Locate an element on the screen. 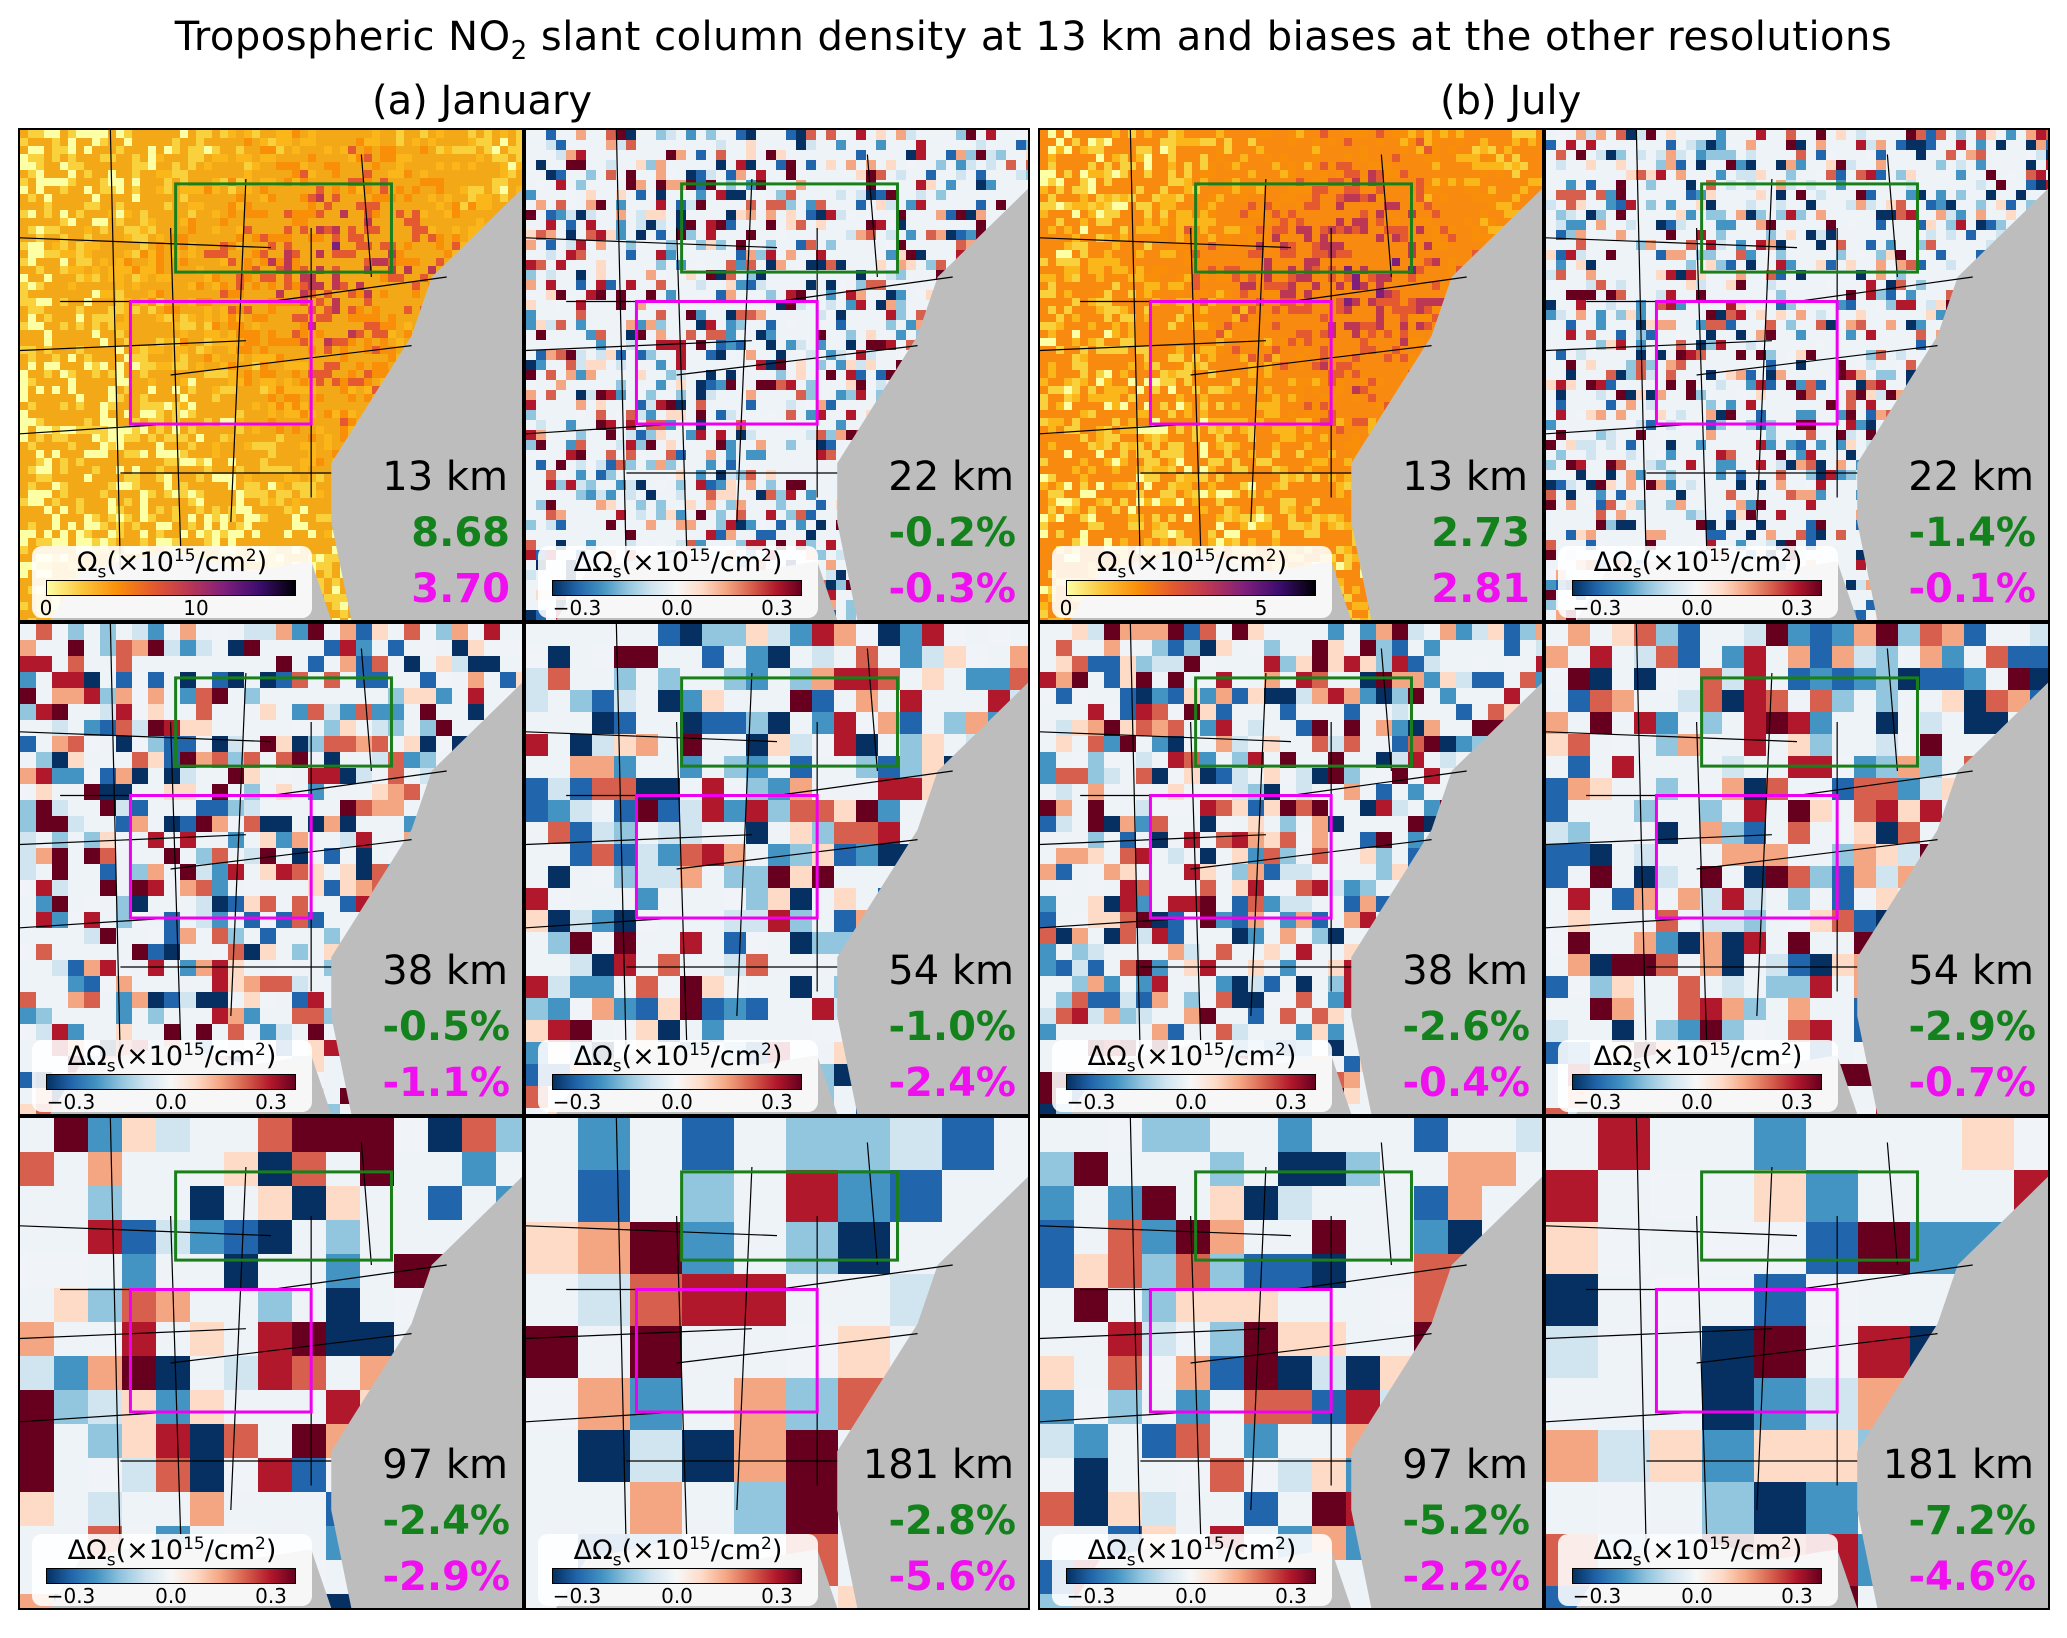 This screenshot has width=2067, height=1638. map-panel: 97 km -5.2% -2.2% ΔΩs(×1015/cm2) −0.3 0.0 0.3 is located at coordinates (1291, 1363).